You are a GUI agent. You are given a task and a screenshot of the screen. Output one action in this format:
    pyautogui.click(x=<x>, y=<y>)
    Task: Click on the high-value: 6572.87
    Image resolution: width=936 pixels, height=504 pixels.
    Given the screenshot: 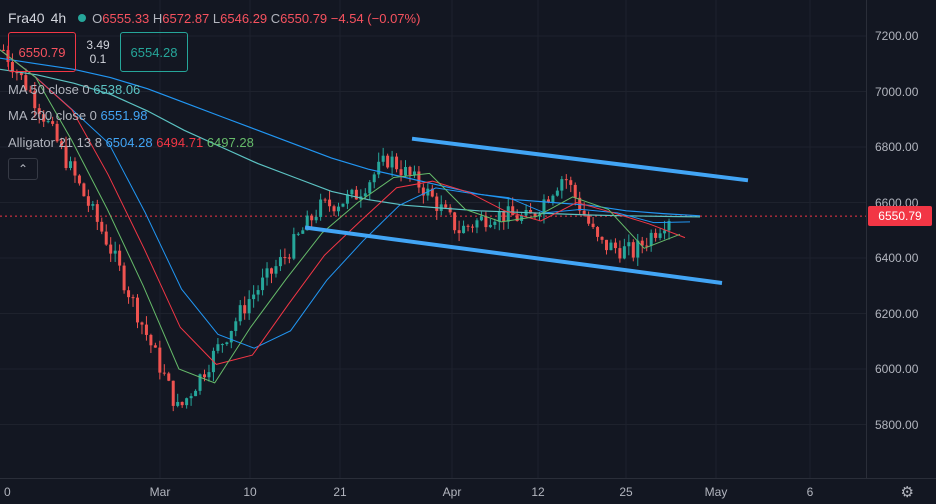 What is the action you would take?
    pyautogui.click(x=186, y=18)
    